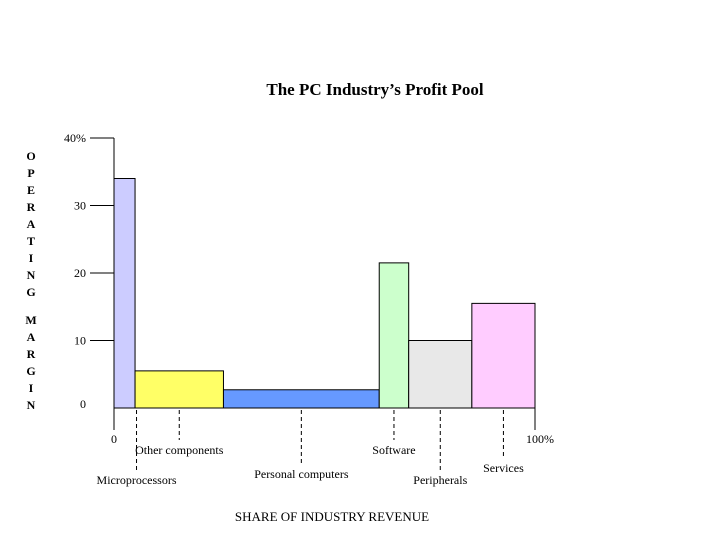 This screenshot has height=540, width=720. Describe the element at coordinates (30, 320) in the screenshot. I see `y-axis-label-letter: M` at that location.